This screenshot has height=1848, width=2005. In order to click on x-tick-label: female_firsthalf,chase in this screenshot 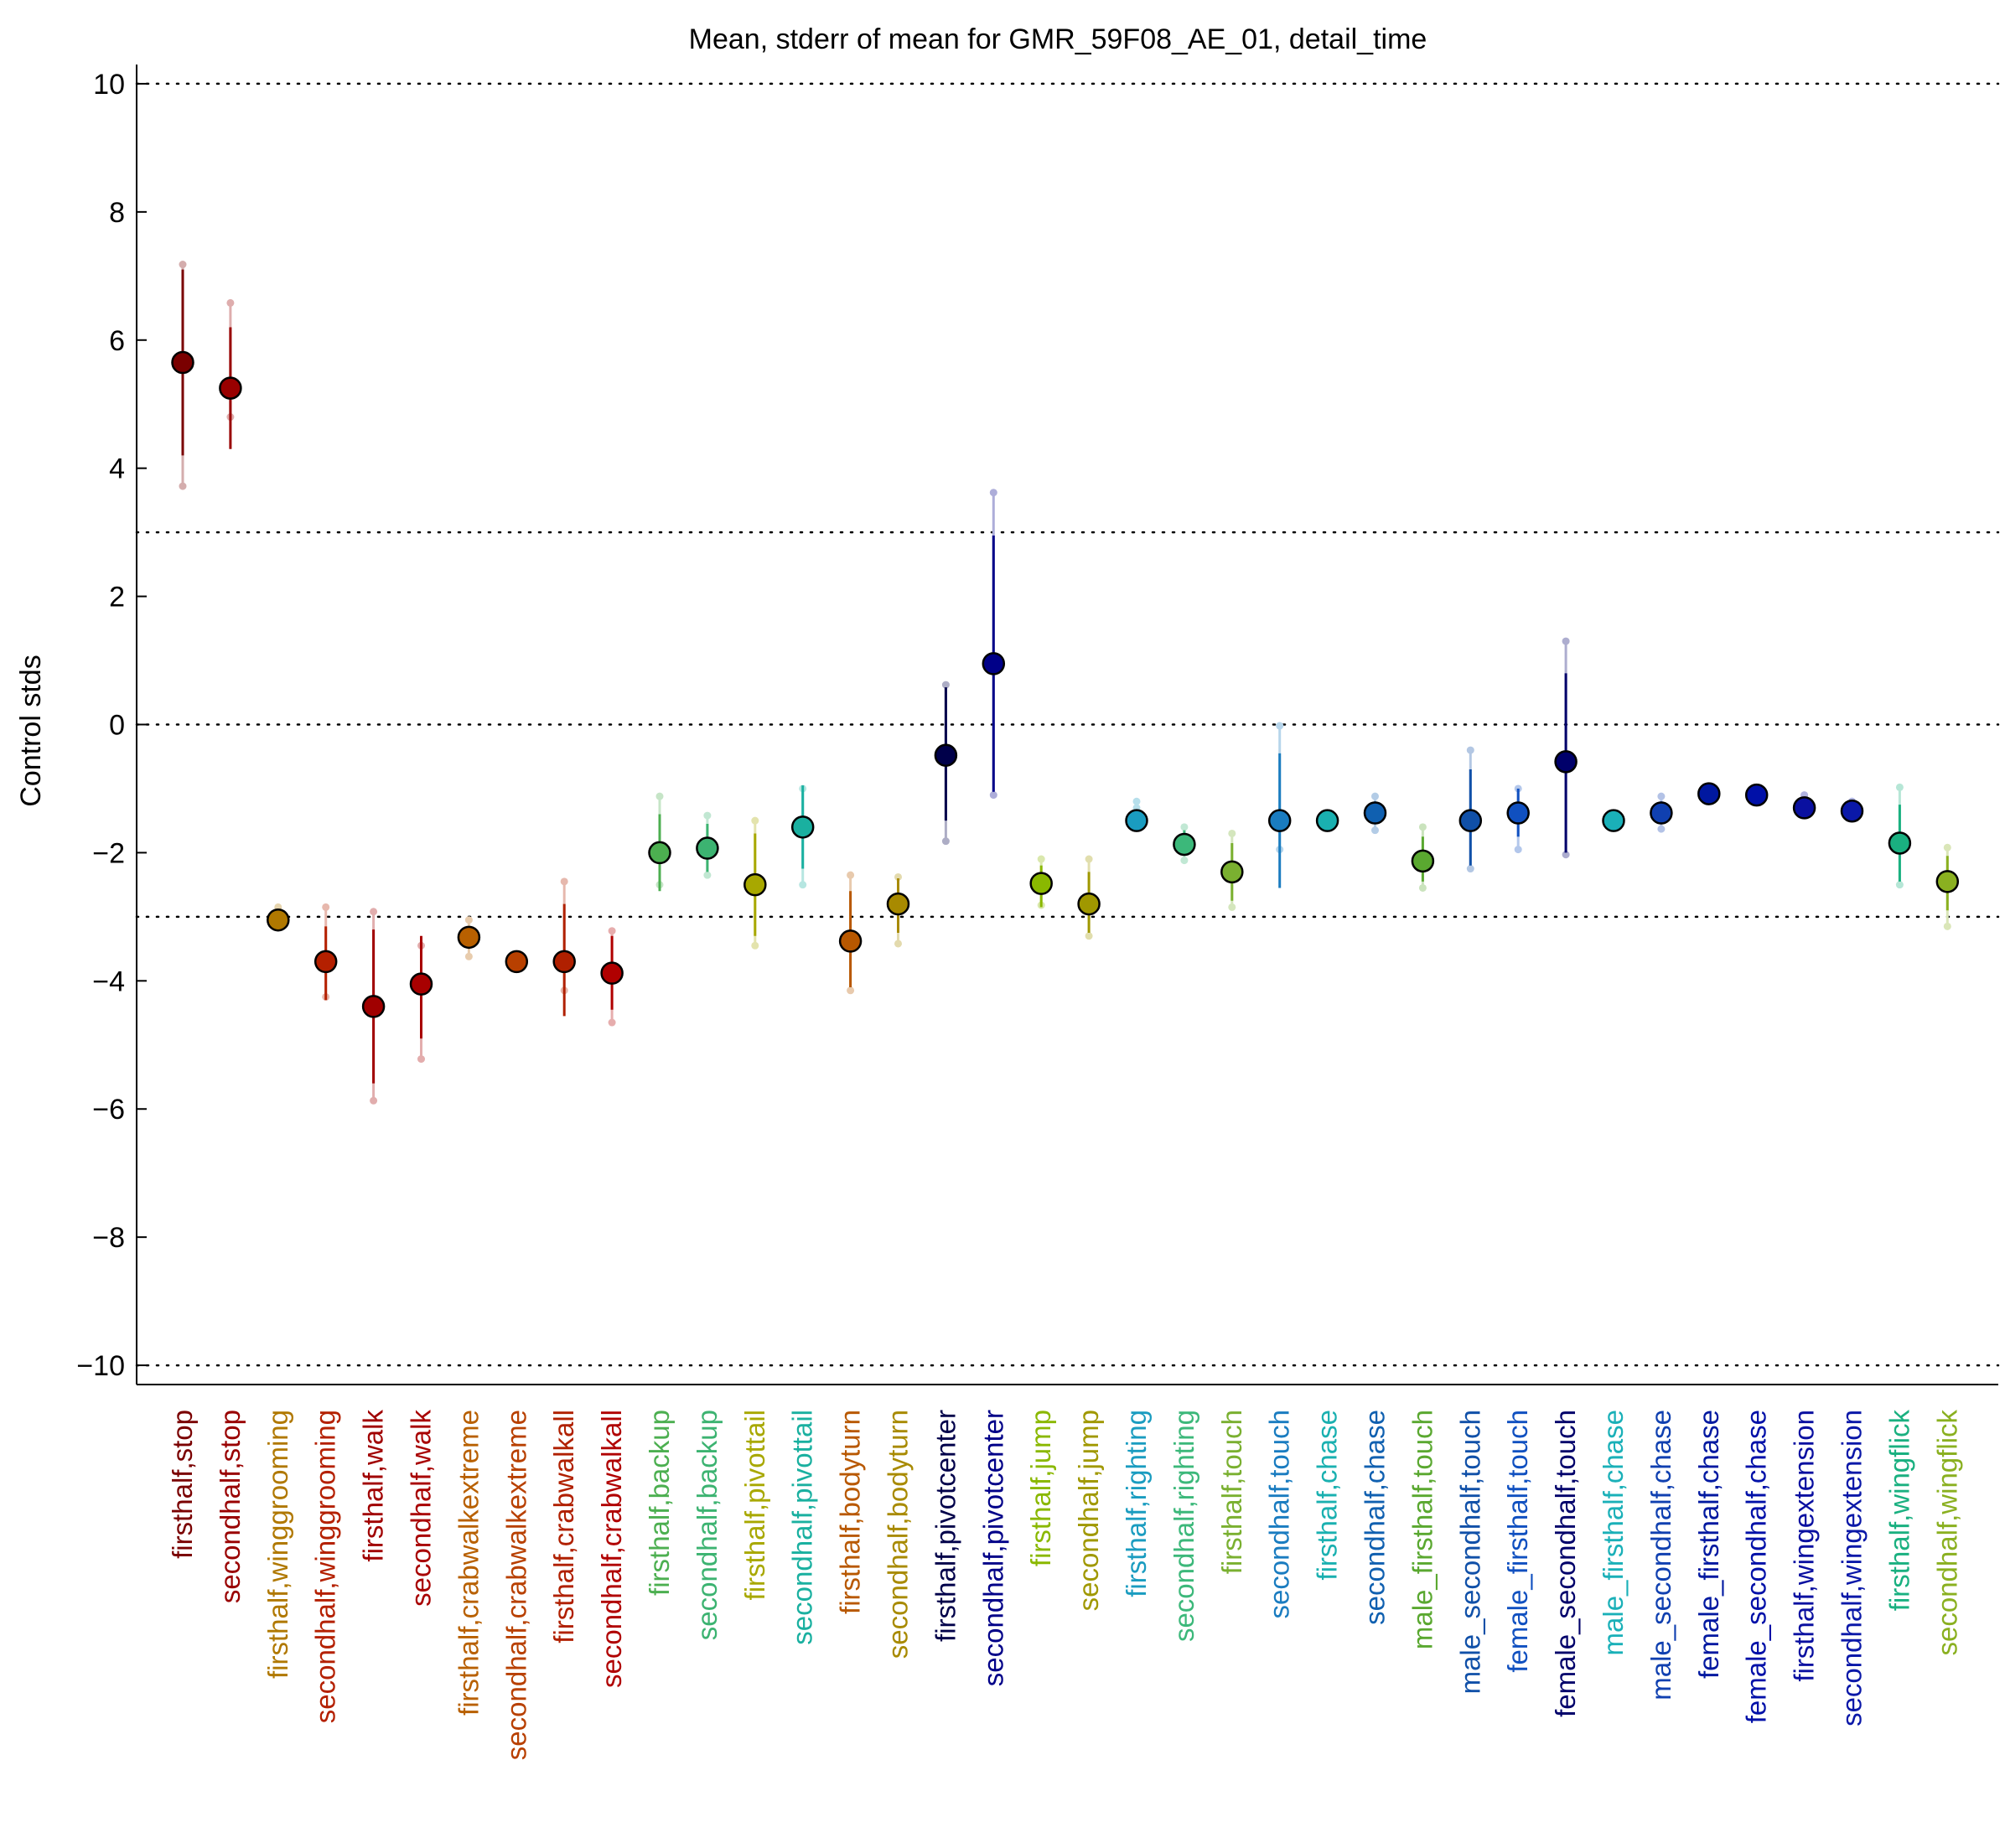, I will do `click(1709, 1544)`.